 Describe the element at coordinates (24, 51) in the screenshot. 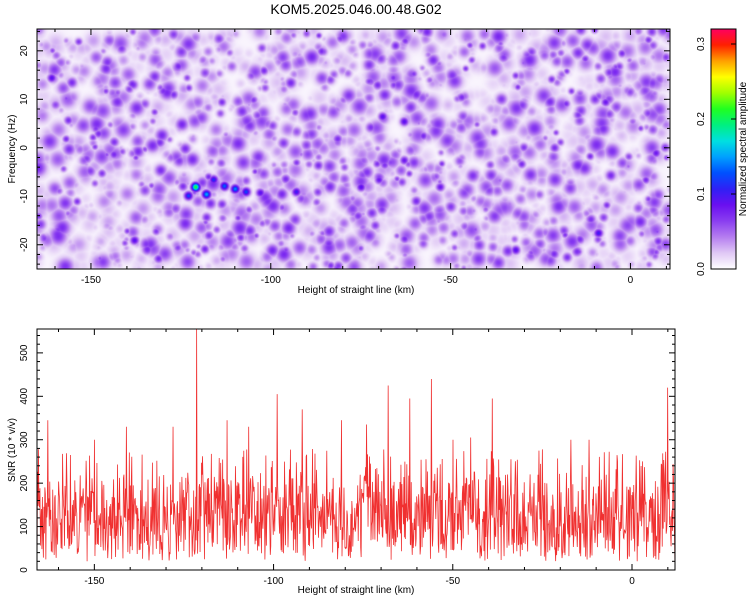

I see `heatmap-y-tick-label: 20` at that location.